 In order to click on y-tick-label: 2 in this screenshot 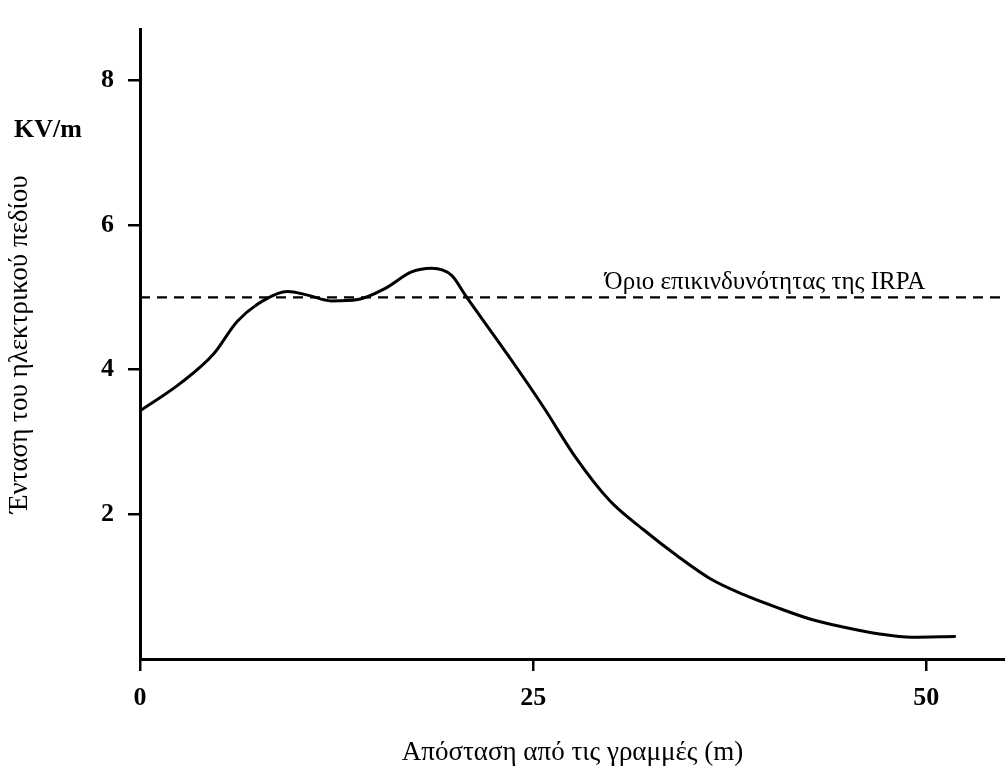, I will do `click(107, 513)`.